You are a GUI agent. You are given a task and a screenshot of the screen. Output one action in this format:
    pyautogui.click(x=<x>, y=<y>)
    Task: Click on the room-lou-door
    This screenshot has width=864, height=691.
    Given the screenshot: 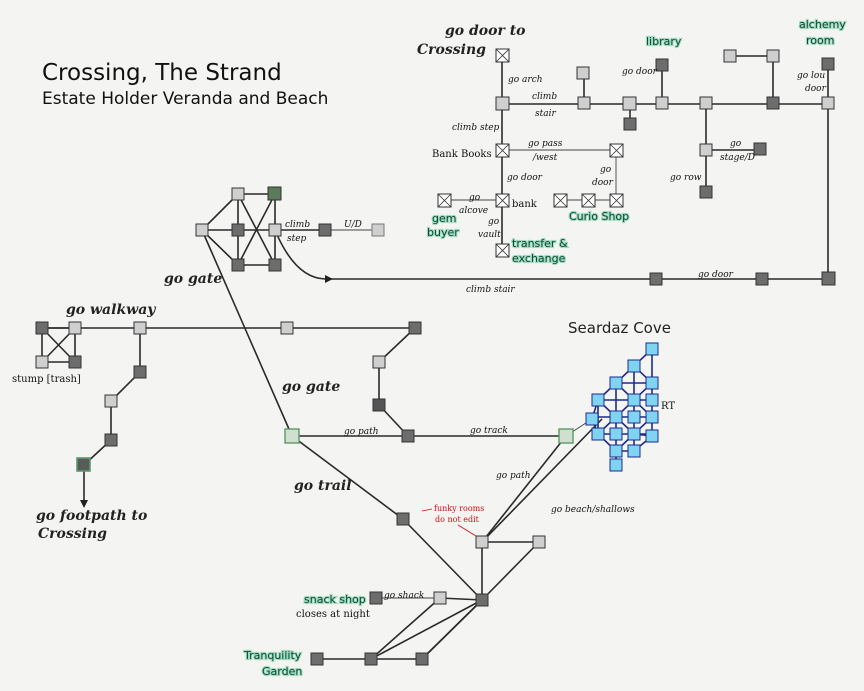 What is the action you would take?
    pyautogui.click(x=828, y=278)
    